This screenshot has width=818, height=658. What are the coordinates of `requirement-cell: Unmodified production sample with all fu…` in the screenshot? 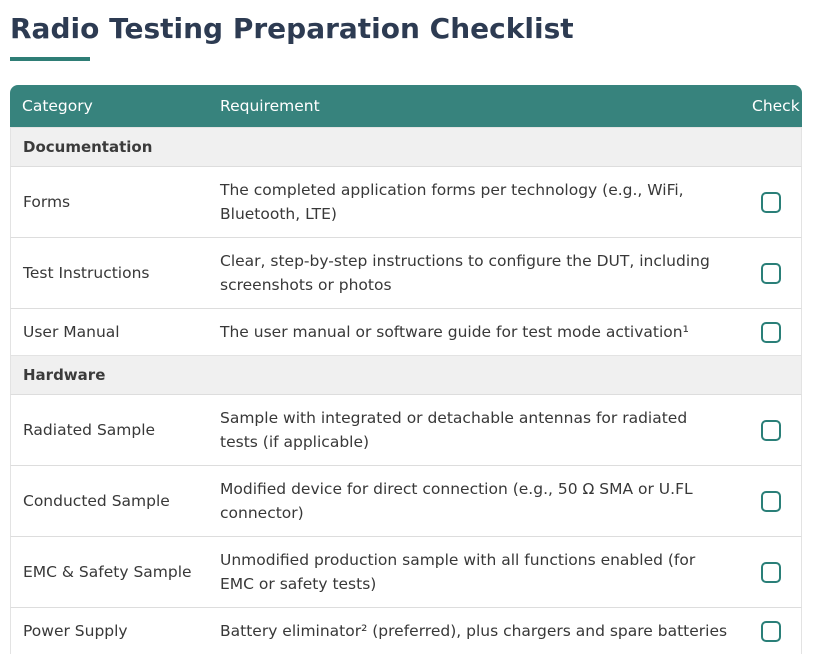 It's located at (474, 571).